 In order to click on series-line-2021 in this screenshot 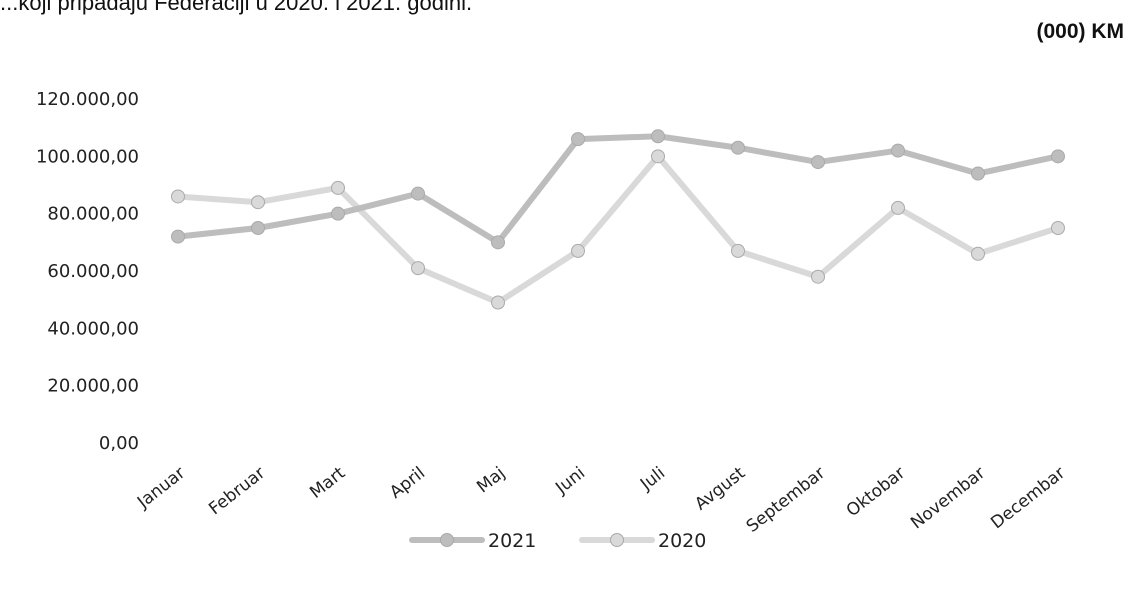, I will do `click(618, 189)`.